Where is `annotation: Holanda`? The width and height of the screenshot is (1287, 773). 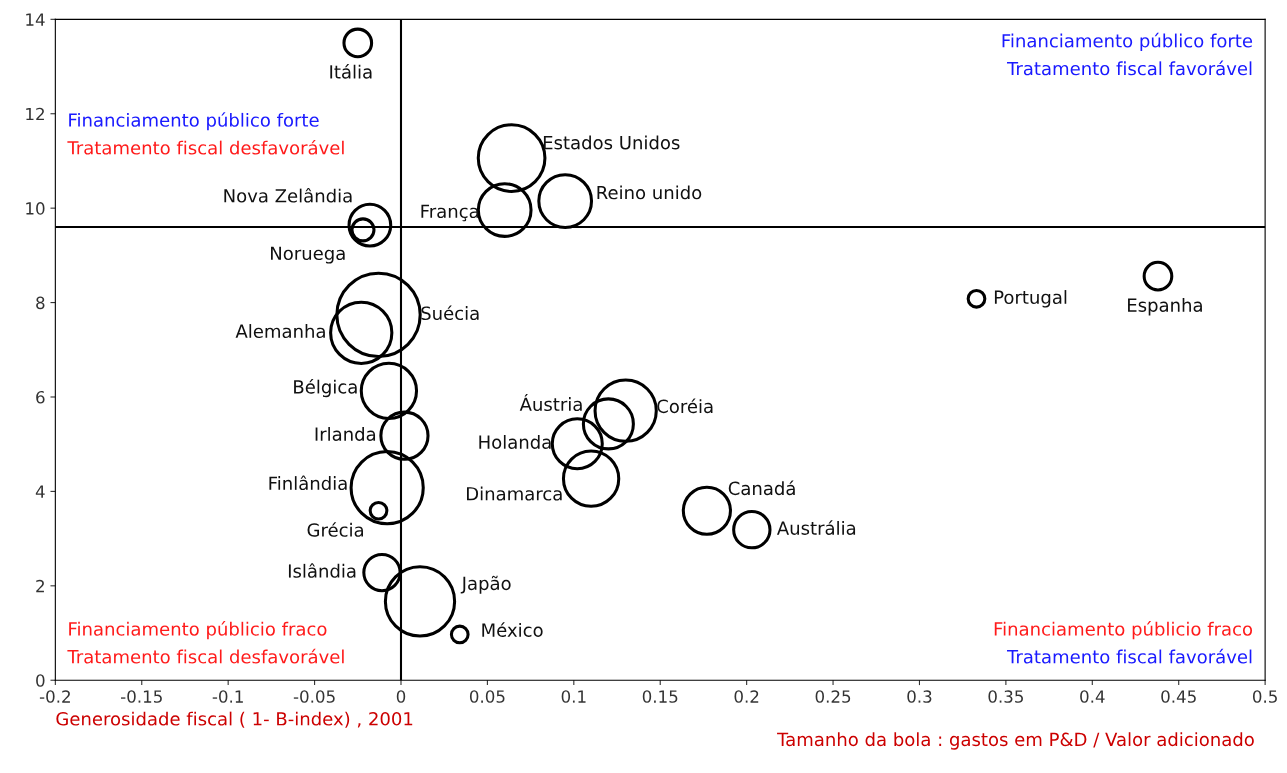
annotation: Holanda is located at coordinates (515, 441).